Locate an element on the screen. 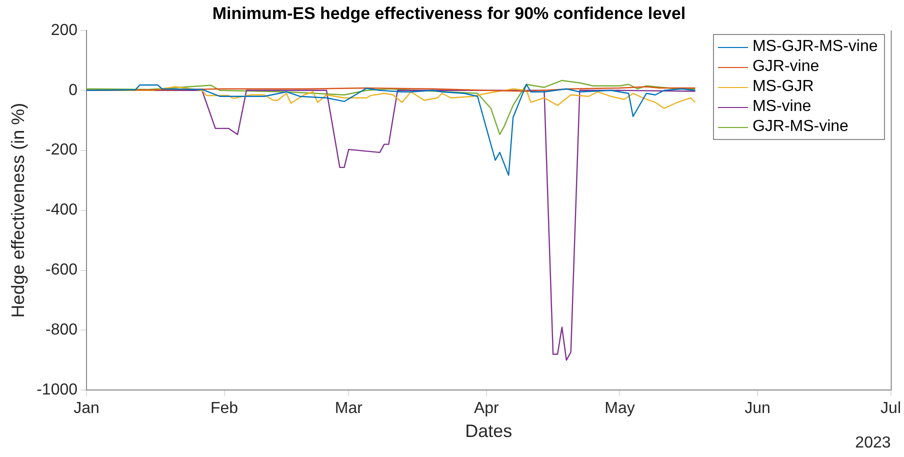 The image size is (904, 457). x-tick-label: Jun is located at coordinates (757, 409).